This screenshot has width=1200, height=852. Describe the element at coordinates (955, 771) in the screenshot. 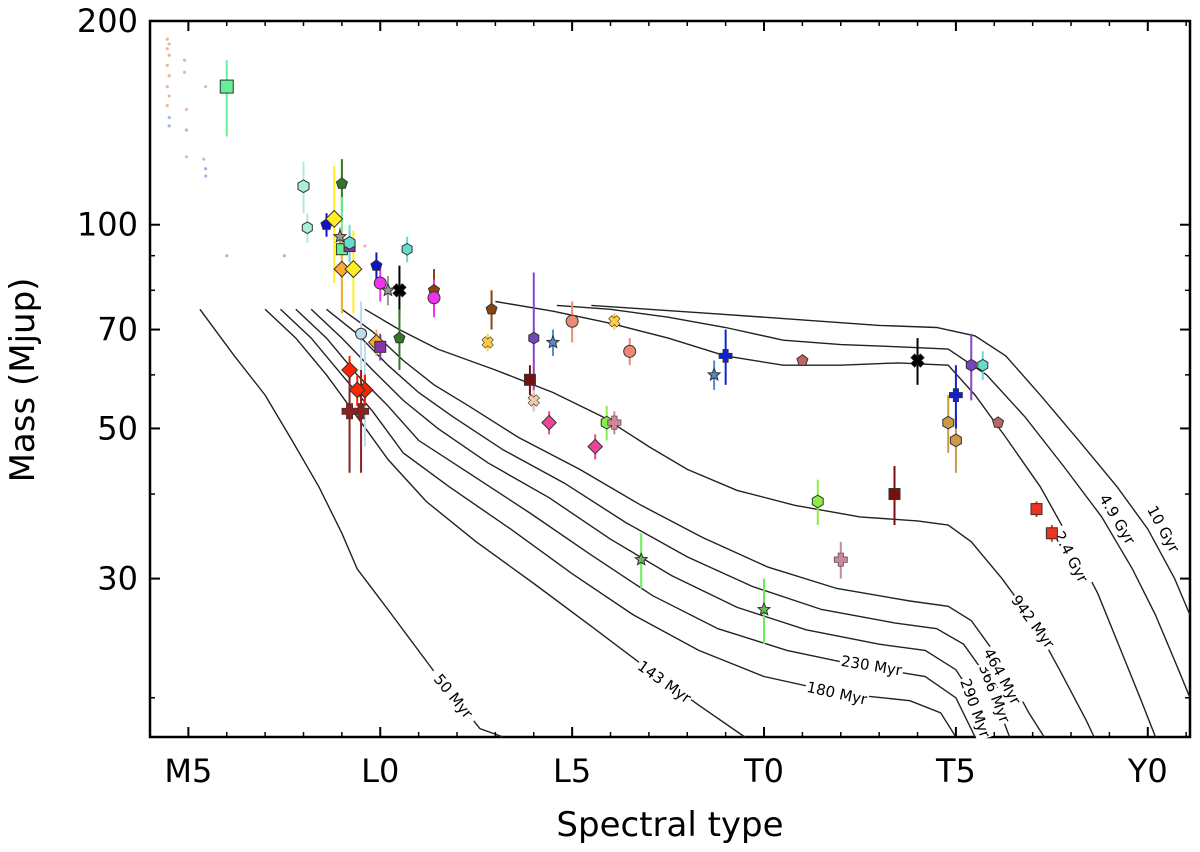

I see `x-tick-label-4: T5` at that location.